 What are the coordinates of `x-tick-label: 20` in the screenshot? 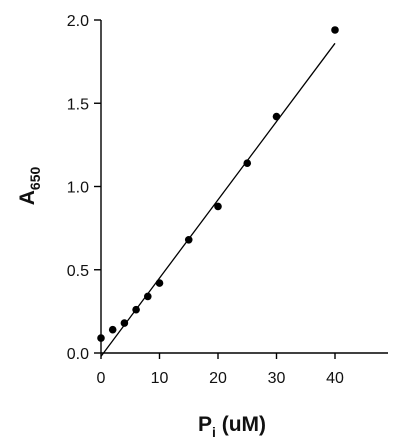 It's located at (218, 378).